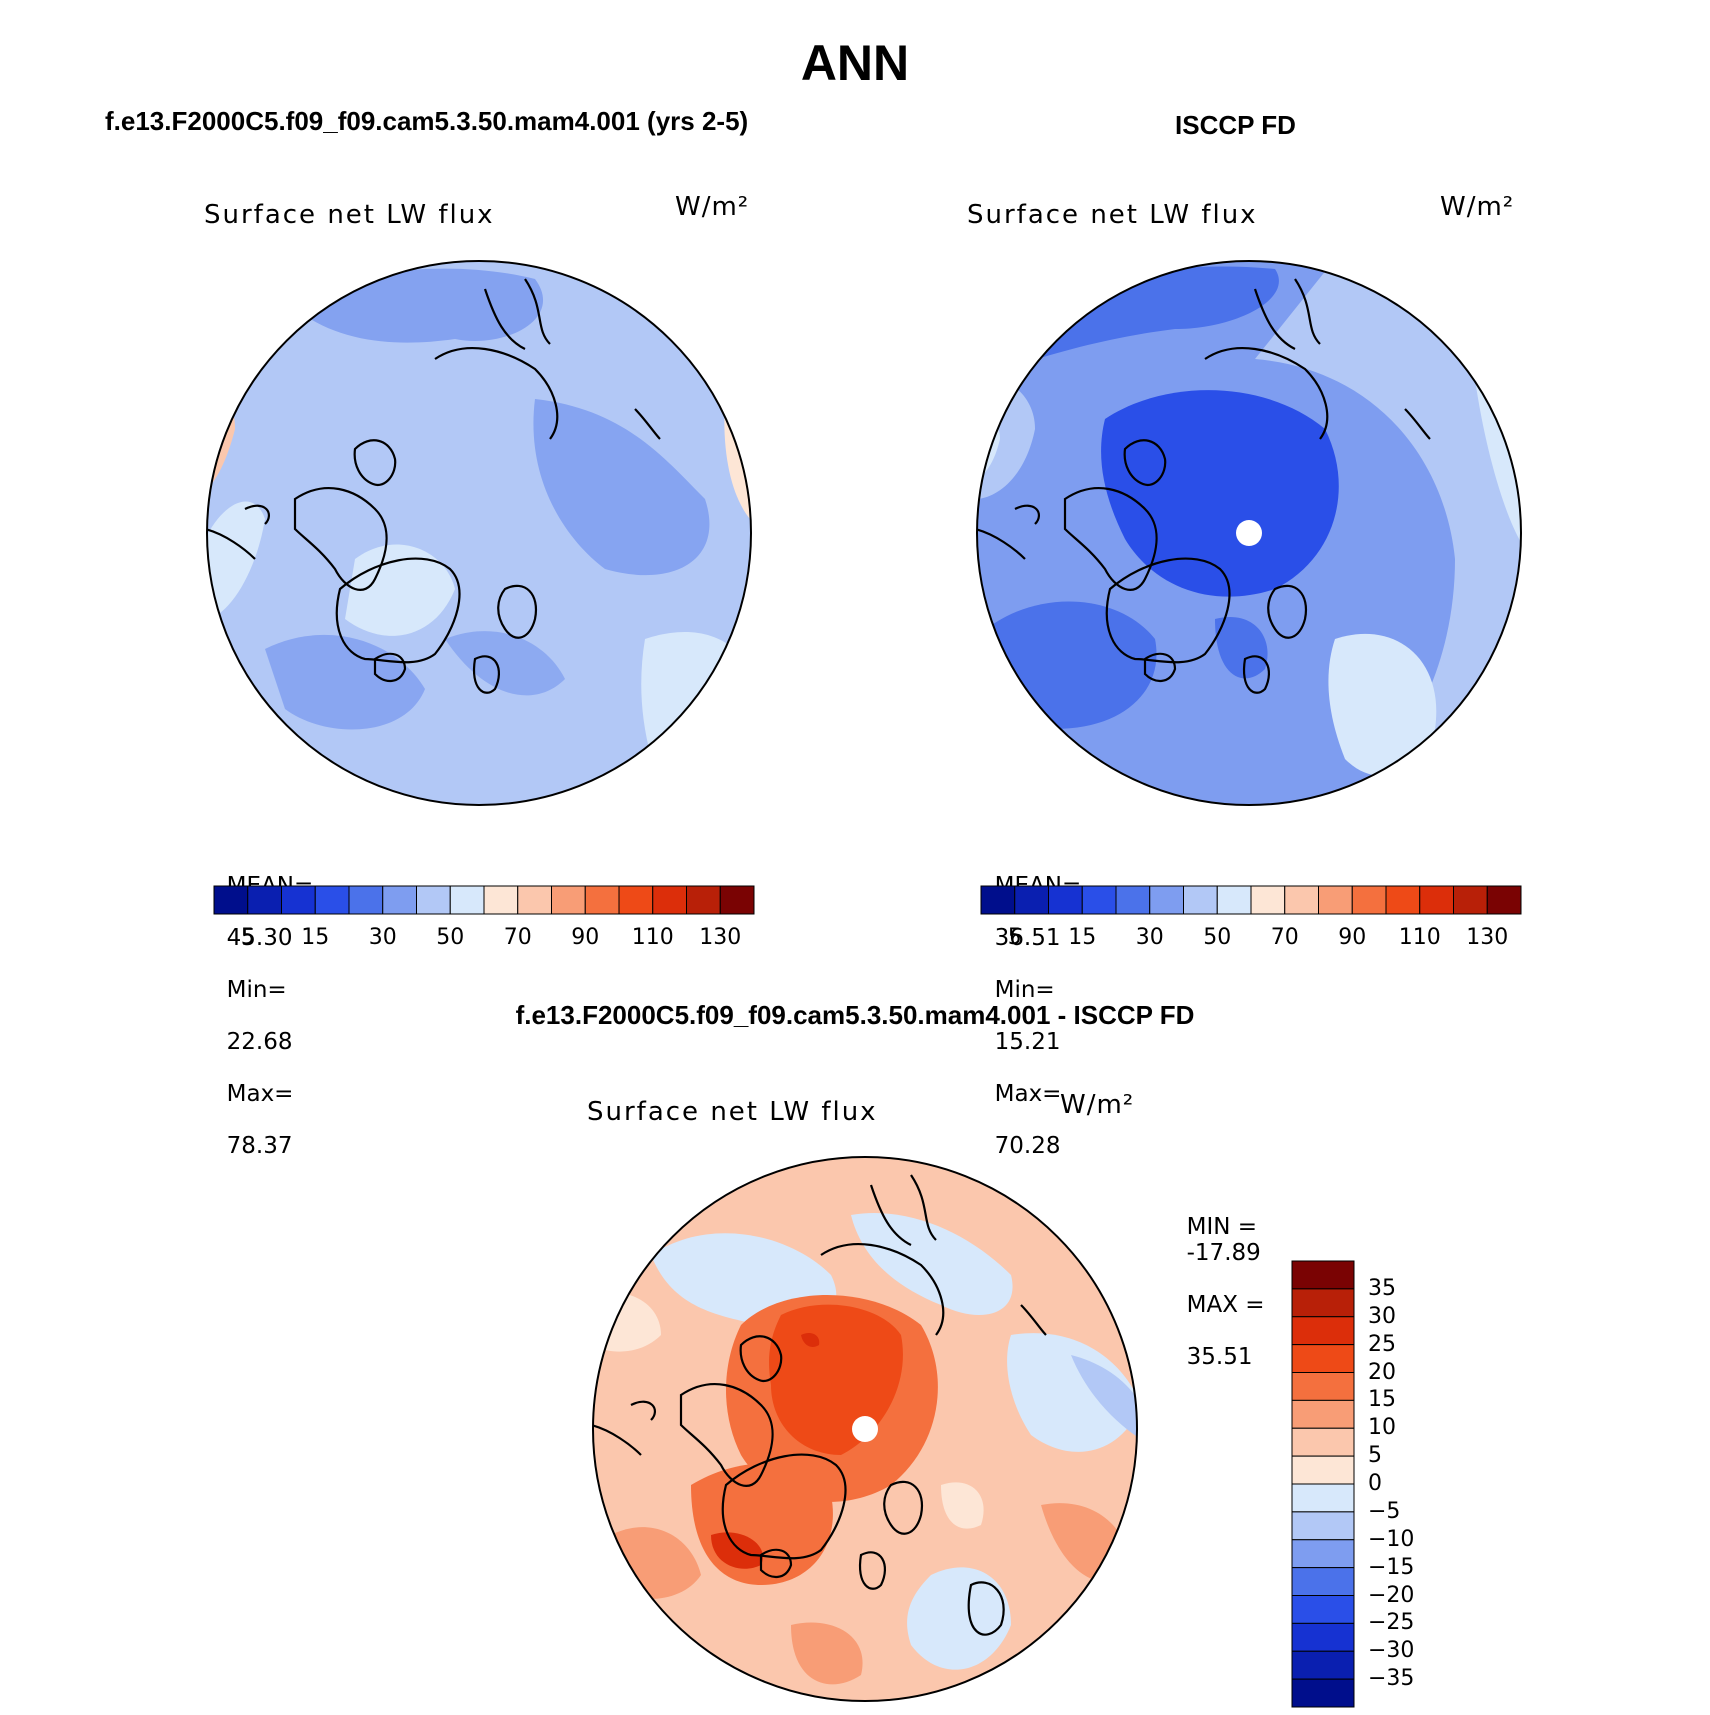 This screenshot has height=1715, width=1710. Describe the element at coordinates (1251, 940) in the screenshot. I see `obs-colorbar-ticks: 5 15 30 50 70 90 110 130` at that location.